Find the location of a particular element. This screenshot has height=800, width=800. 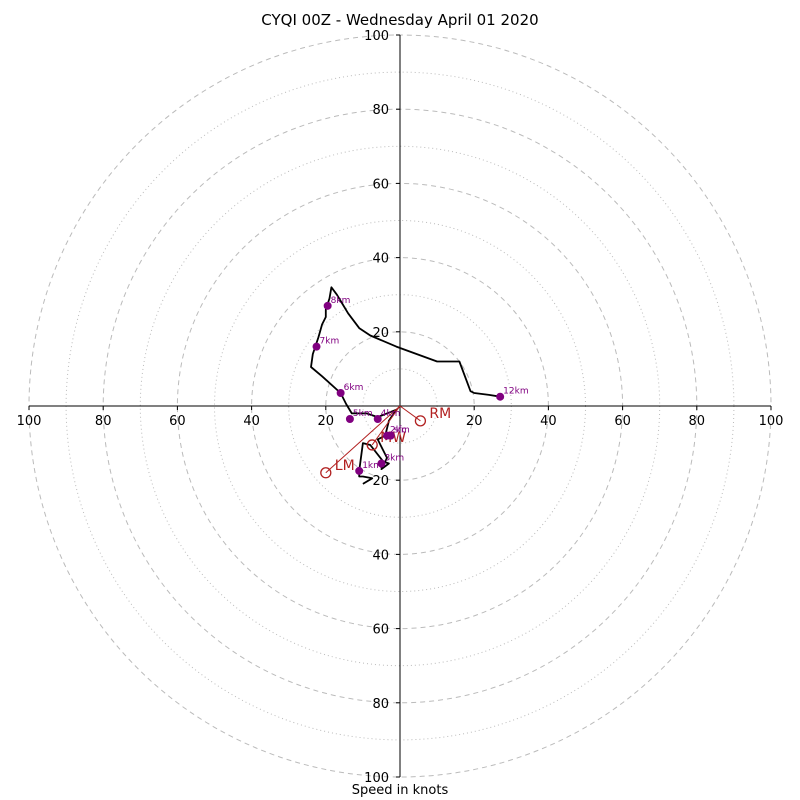

height-marker-label: 1km is located at coordinates (372, 466).